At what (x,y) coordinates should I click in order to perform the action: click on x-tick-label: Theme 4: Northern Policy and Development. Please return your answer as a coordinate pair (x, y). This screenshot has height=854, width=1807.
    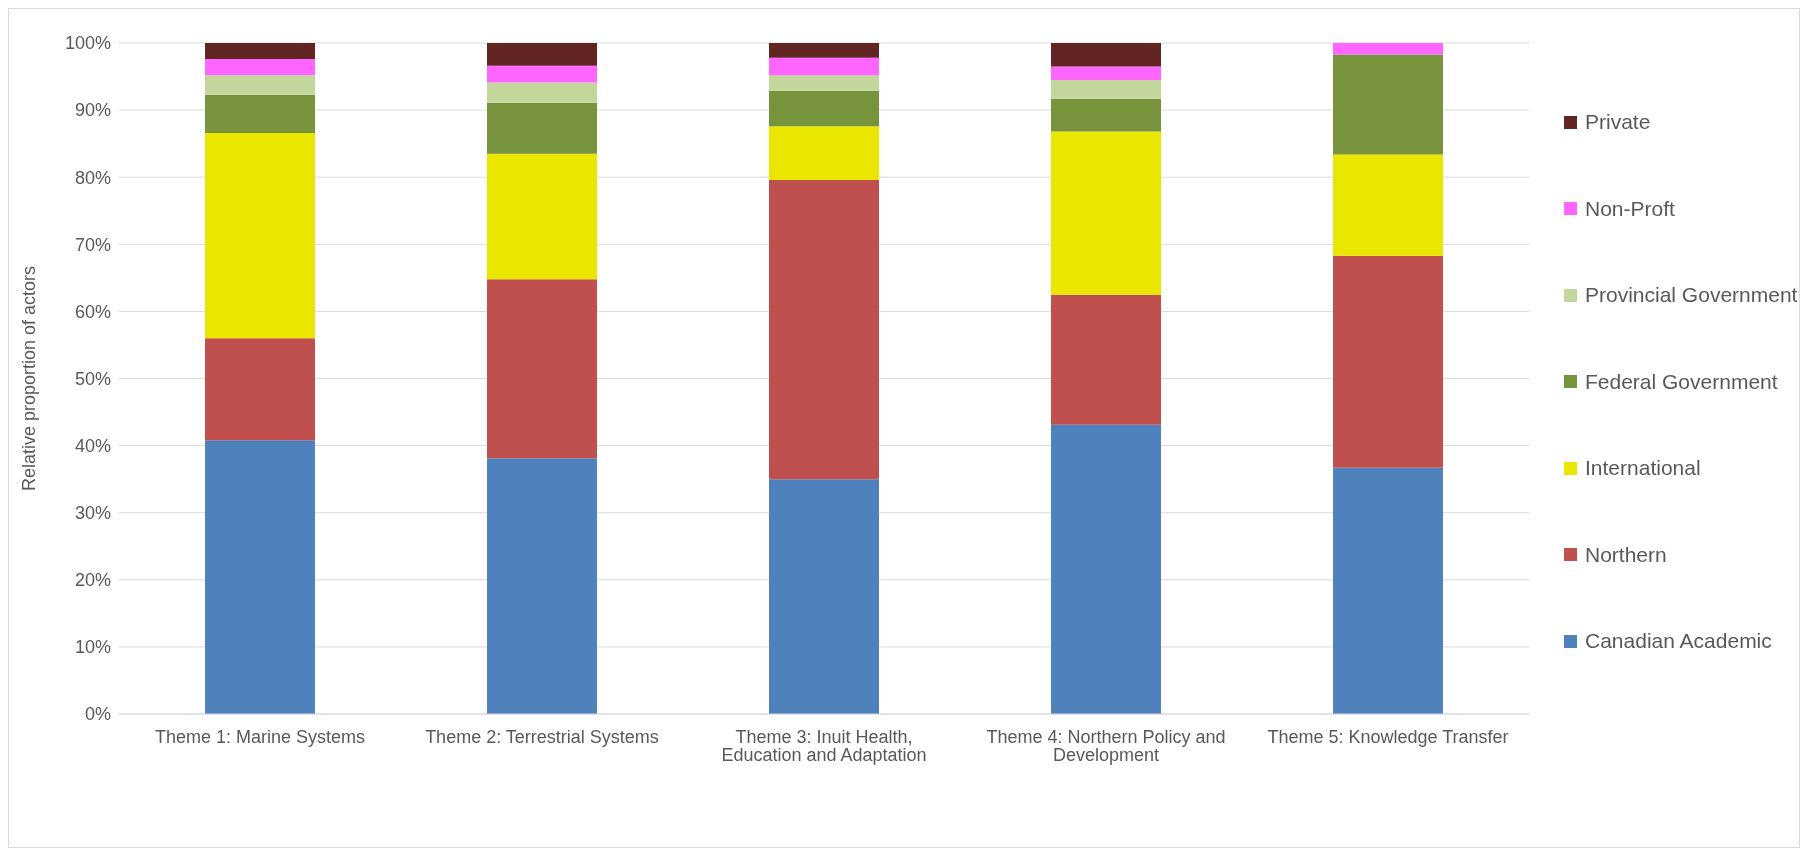
    Looking at the image, I should click on (1106, 745).